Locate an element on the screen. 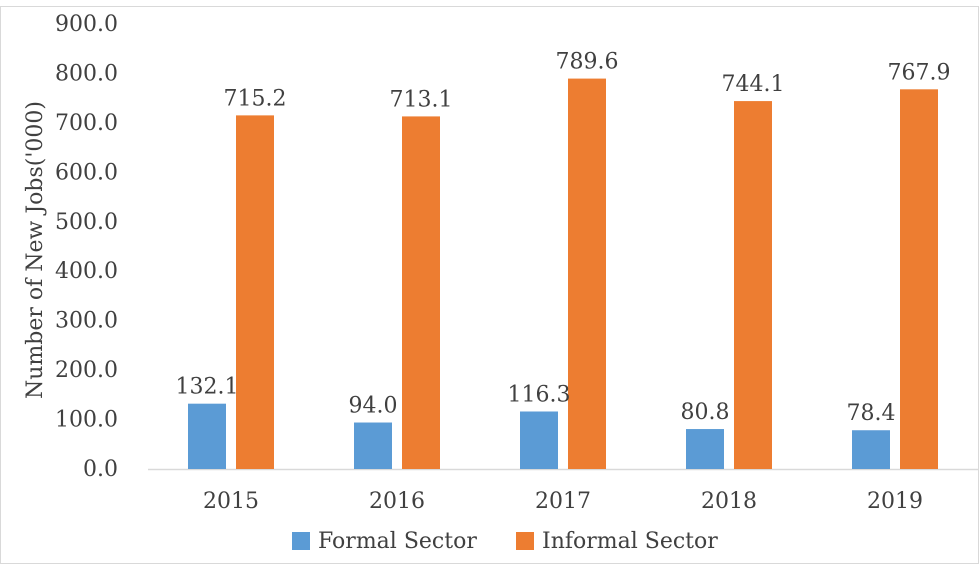  x-tick-label: 2015 is located at coordinates (231, 501).